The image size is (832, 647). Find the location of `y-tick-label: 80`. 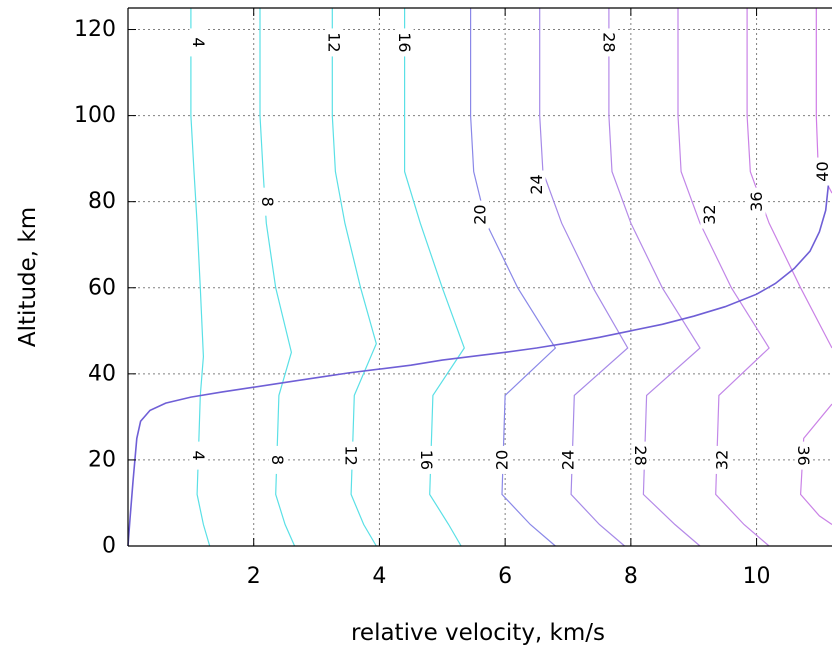

y-tick-label: 80 is located at coordinates (102, 201).